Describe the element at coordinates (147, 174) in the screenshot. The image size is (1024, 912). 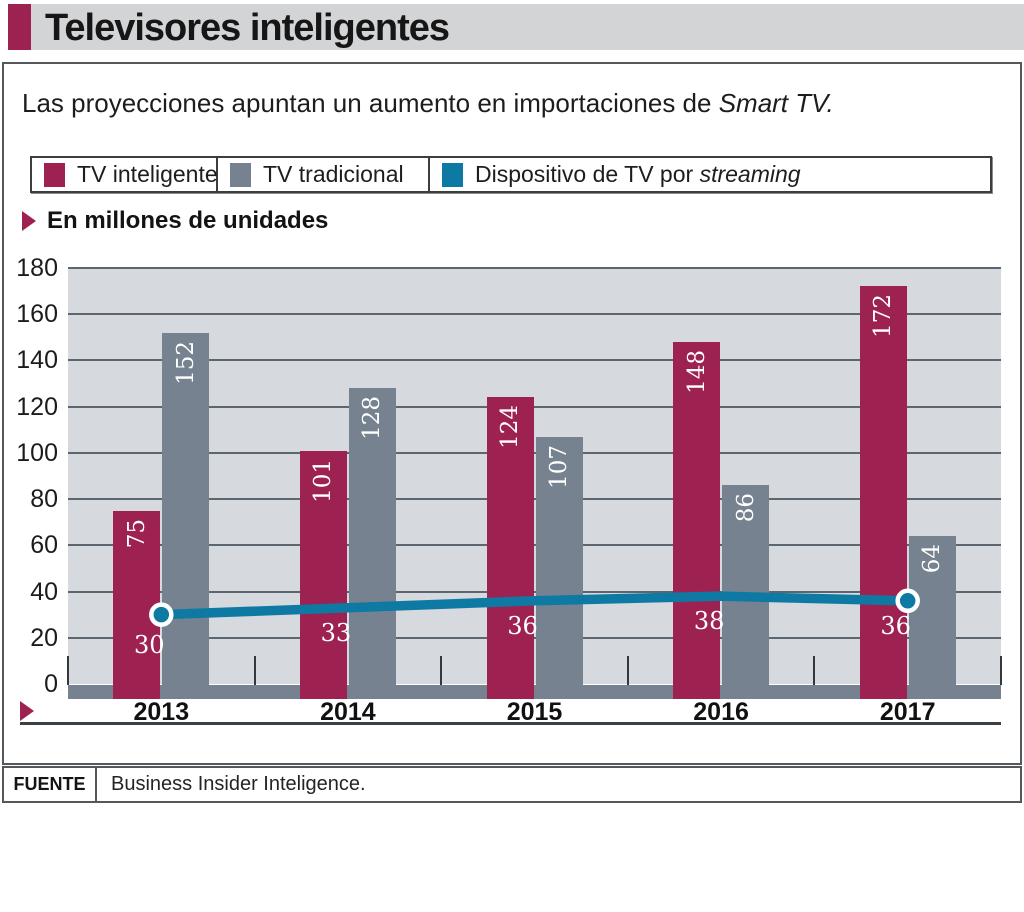
I see `legend-label-tv-inteligente: TV inteligente` at that location.